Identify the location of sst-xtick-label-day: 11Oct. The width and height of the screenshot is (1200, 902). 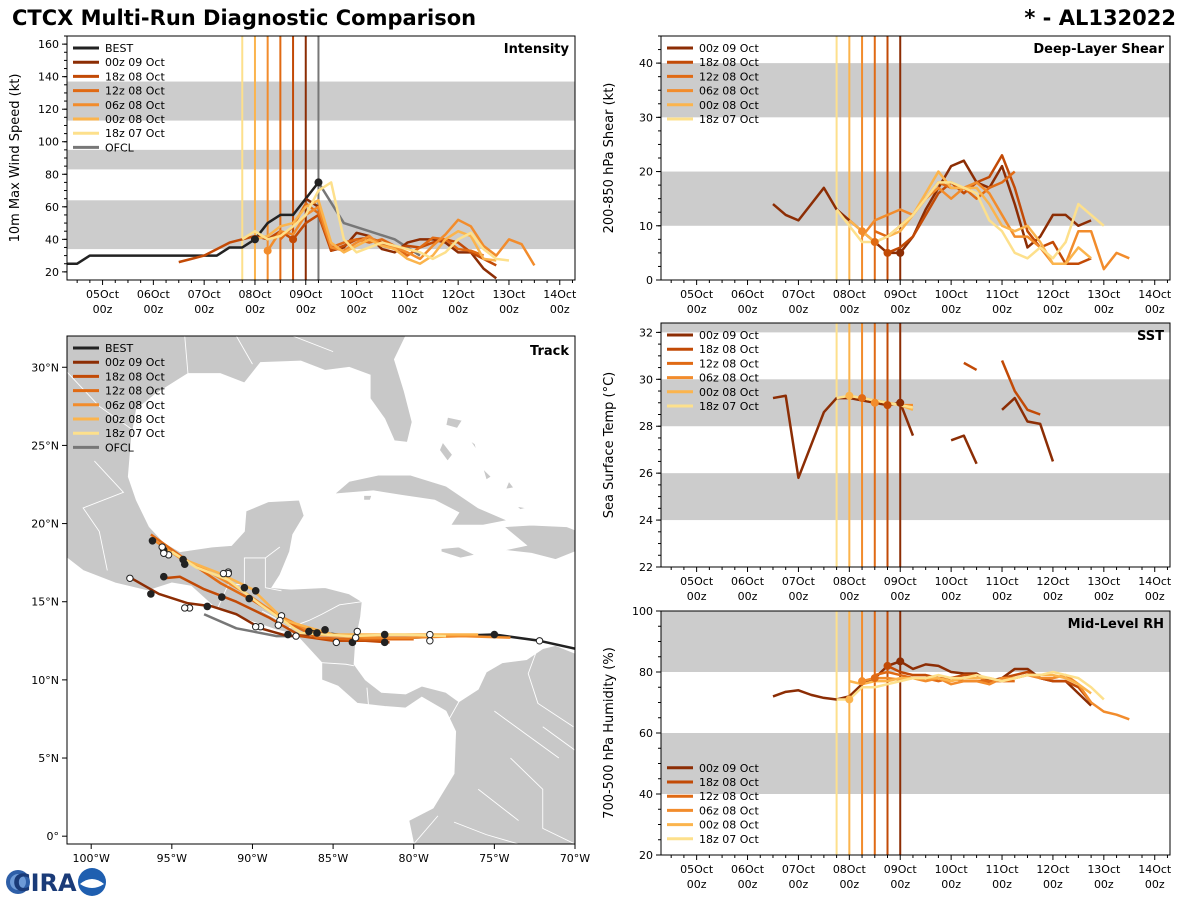
(1003, 581).